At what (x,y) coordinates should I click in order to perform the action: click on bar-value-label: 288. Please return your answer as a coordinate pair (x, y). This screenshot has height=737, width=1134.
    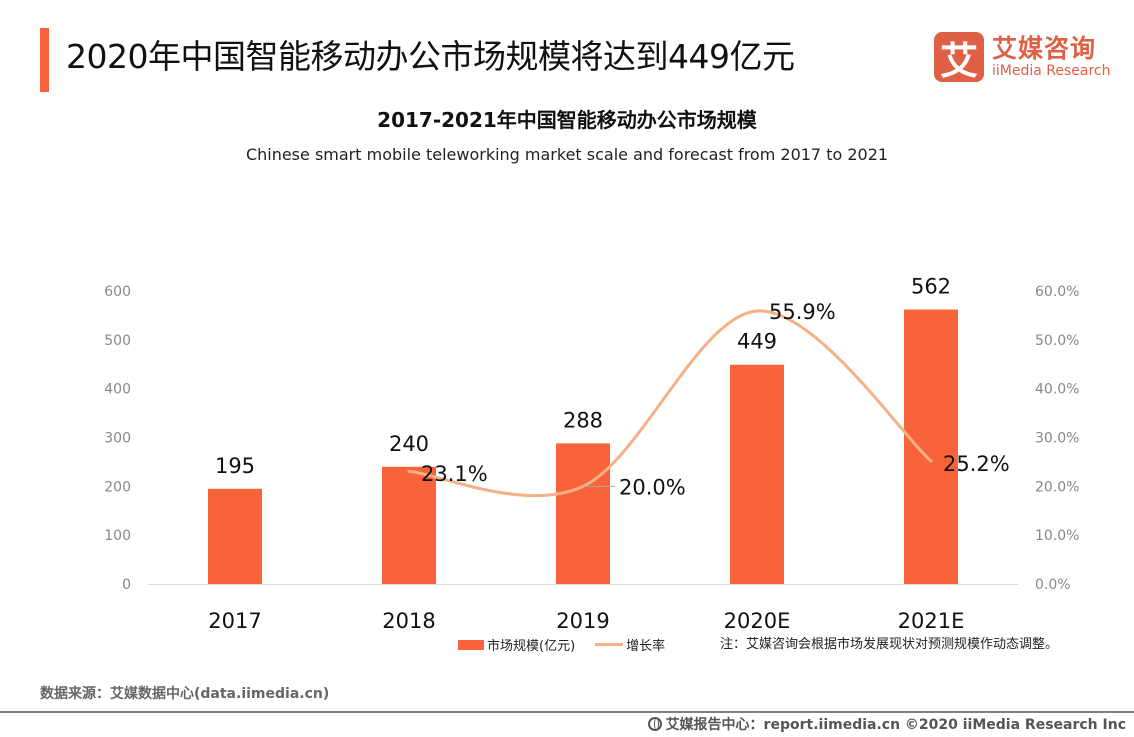
    Looking at the image, I should click on (583, 420).